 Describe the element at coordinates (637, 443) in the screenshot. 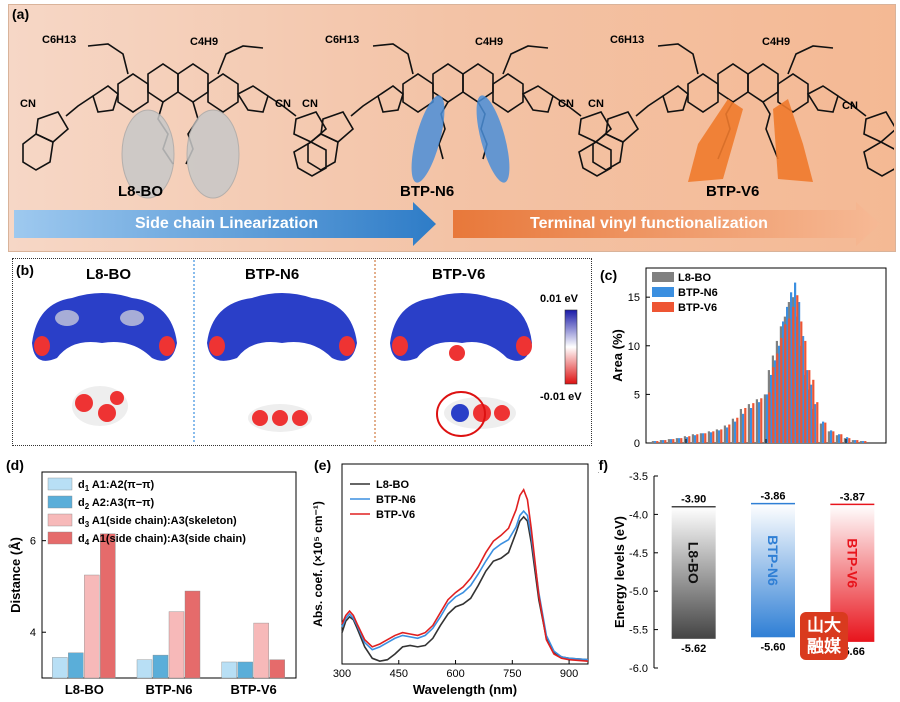

I see `chart-c-ytick-label: 0` at that location.